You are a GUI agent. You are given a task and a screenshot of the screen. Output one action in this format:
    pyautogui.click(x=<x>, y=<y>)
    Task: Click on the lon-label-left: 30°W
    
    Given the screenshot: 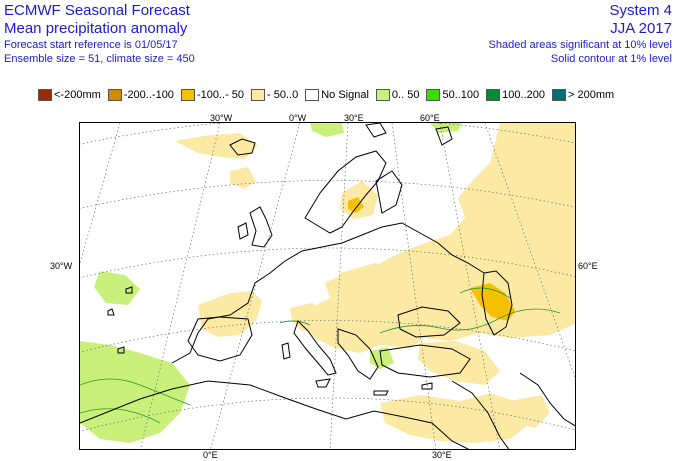 What is the action you would take?
    pyautogui.click(x=61, y=266)
    